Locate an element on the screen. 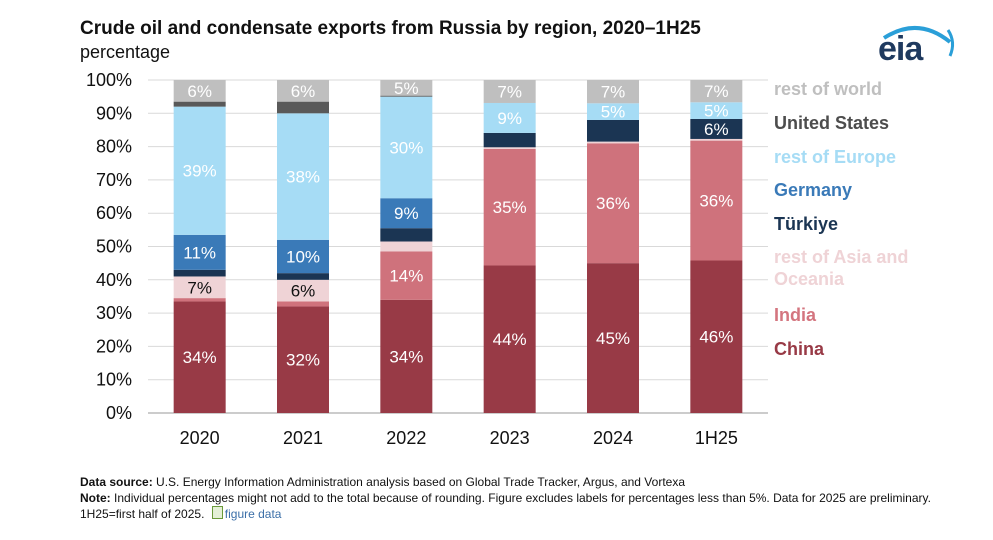  data-label: 35% is located at coordinates (510, 207).